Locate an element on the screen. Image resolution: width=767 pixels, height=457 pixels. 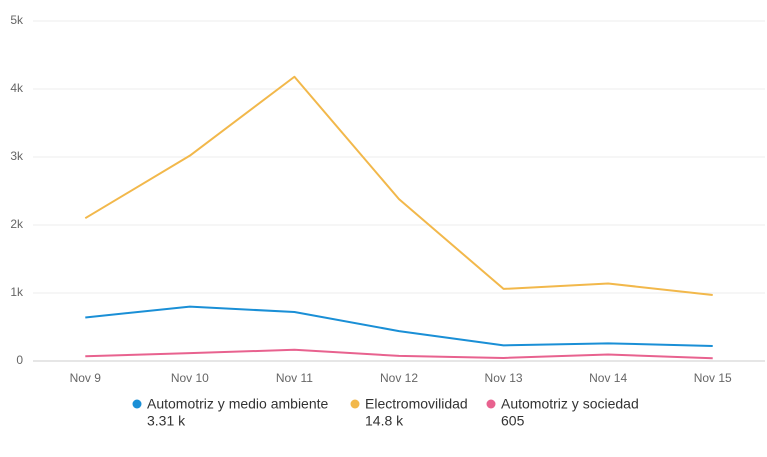
legend-total: 605 is located at coordinates (513, 421).